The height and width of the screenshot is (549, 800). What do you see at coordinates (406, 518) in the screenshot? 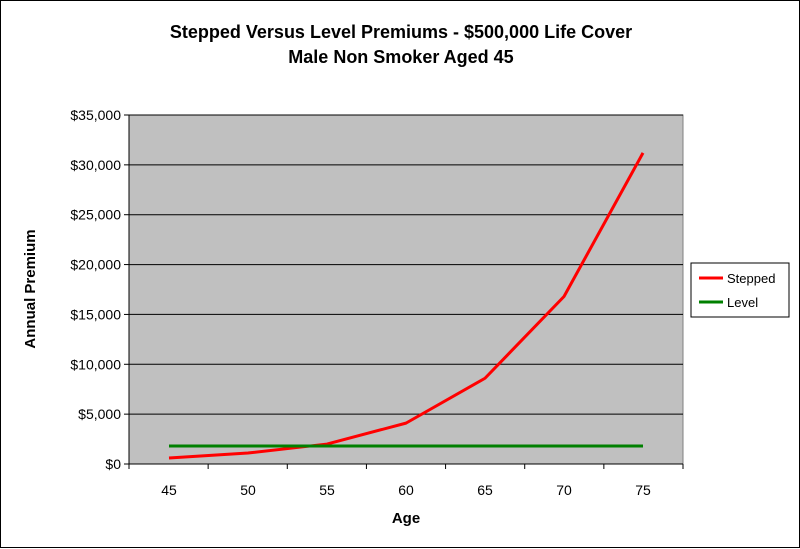
I see `x-axis-title: Age` at bounding box center [406, 518].